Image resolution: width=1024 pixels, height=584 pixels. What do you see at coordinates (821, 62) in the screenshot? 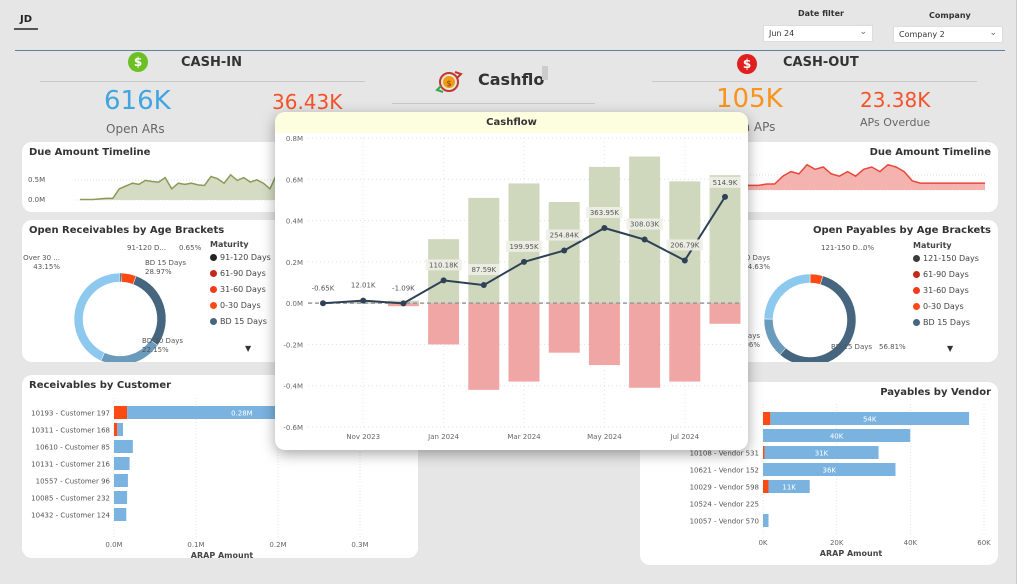
I see `cash-out-title: CASH-OUT` at bounding box center [821, 62].